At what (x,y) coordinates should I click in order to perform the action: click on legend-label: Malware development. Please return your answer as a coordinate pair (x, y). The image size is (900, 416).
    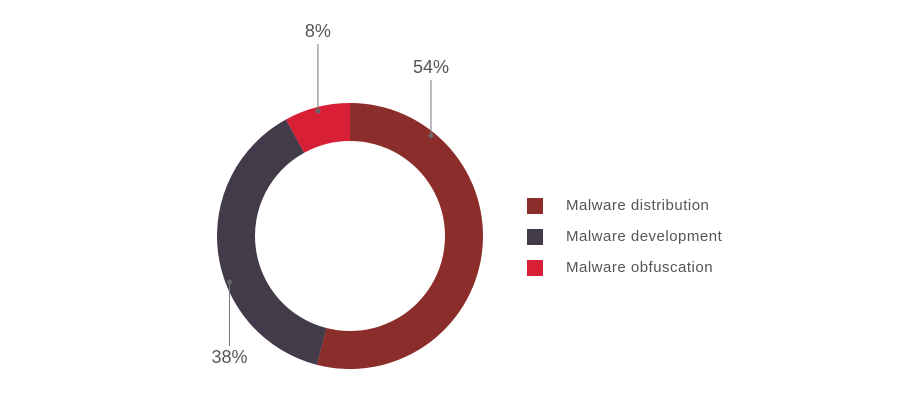
    Looking at the image, I should click on (644, 236).